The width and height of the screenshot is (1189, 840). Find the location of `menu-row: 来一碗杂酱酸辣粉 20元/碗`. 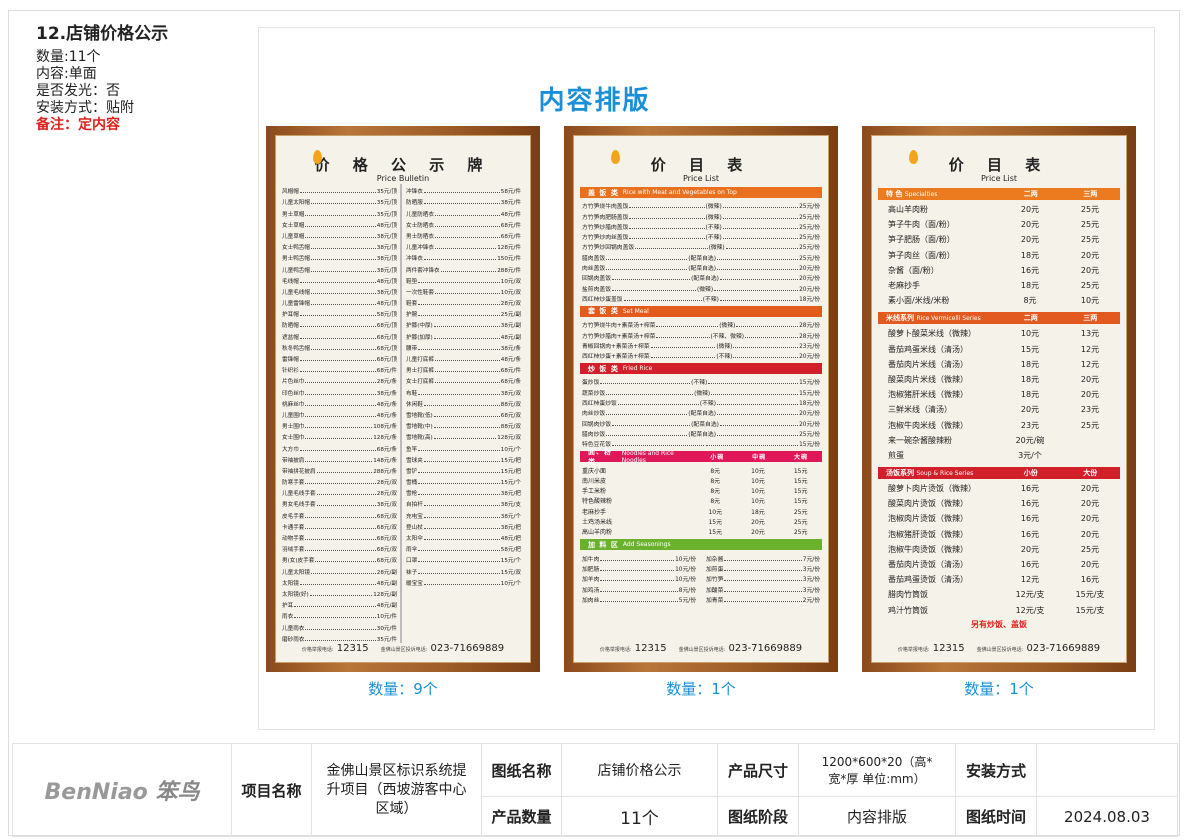

menu-row: 来一碗杂酱酸辣粉 20元/碗 is located at coordinates (999, 440).